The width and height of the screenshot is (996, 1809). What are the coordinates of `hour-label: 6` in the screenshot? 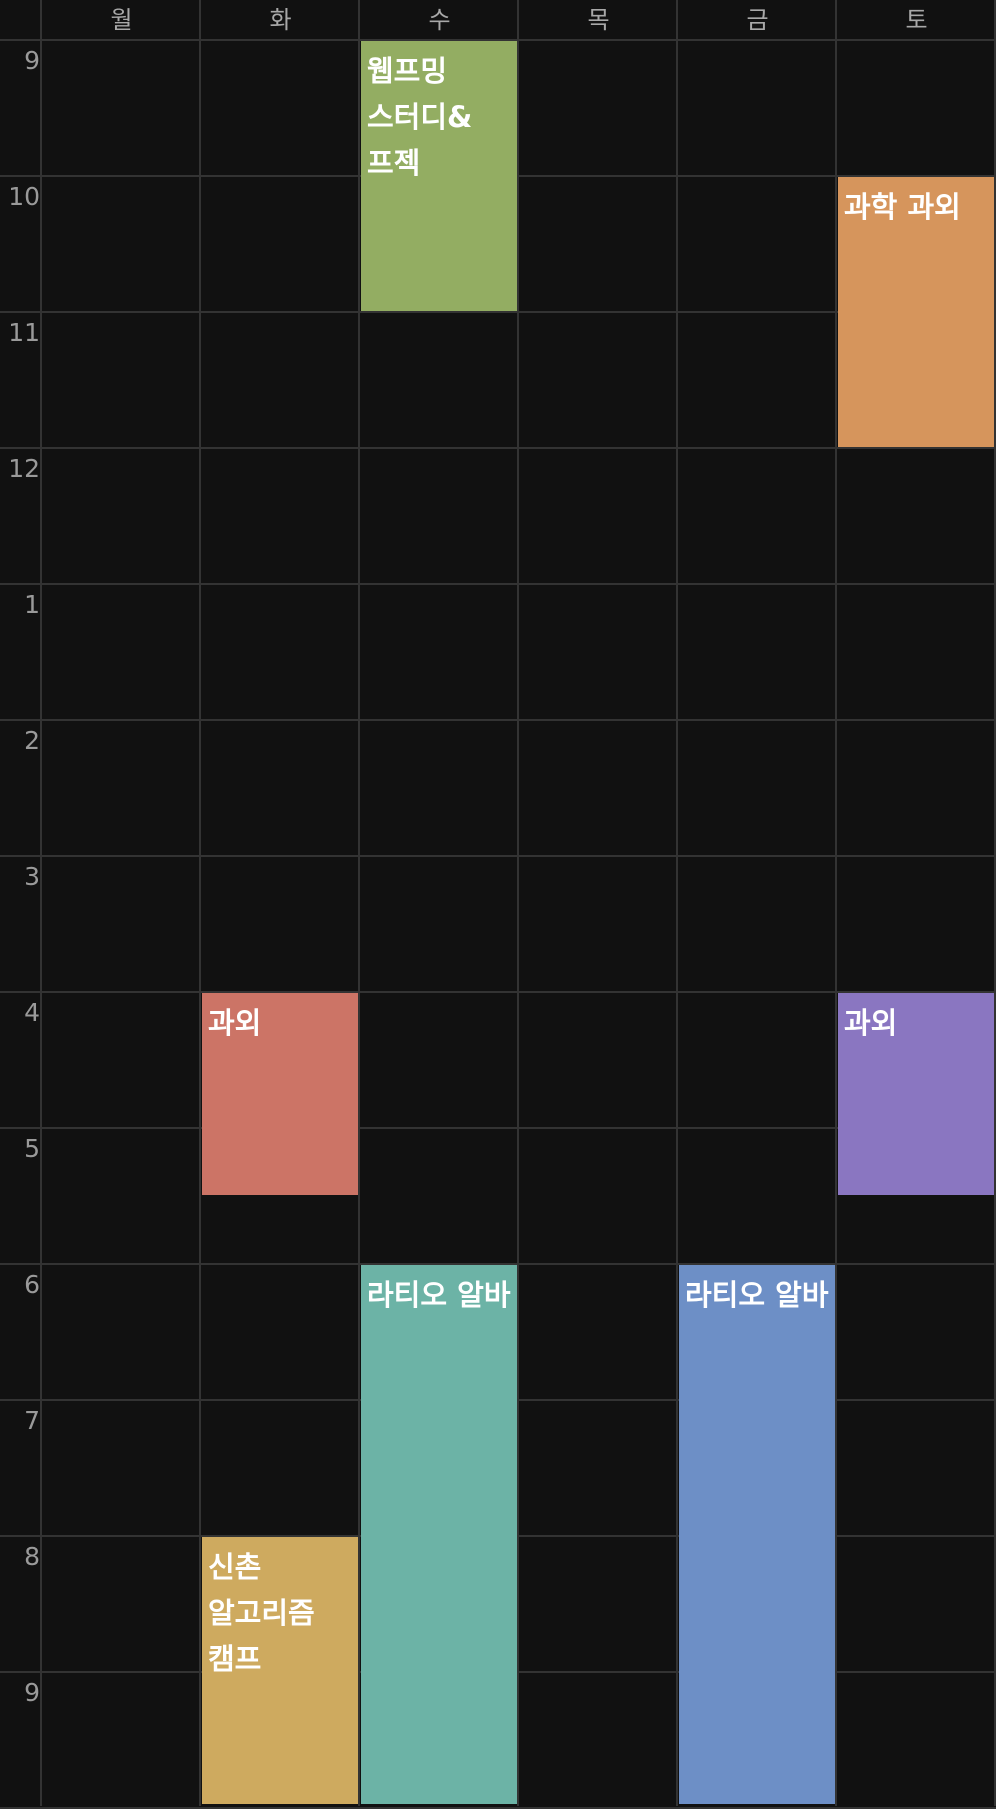 It's located at (32, 1284).